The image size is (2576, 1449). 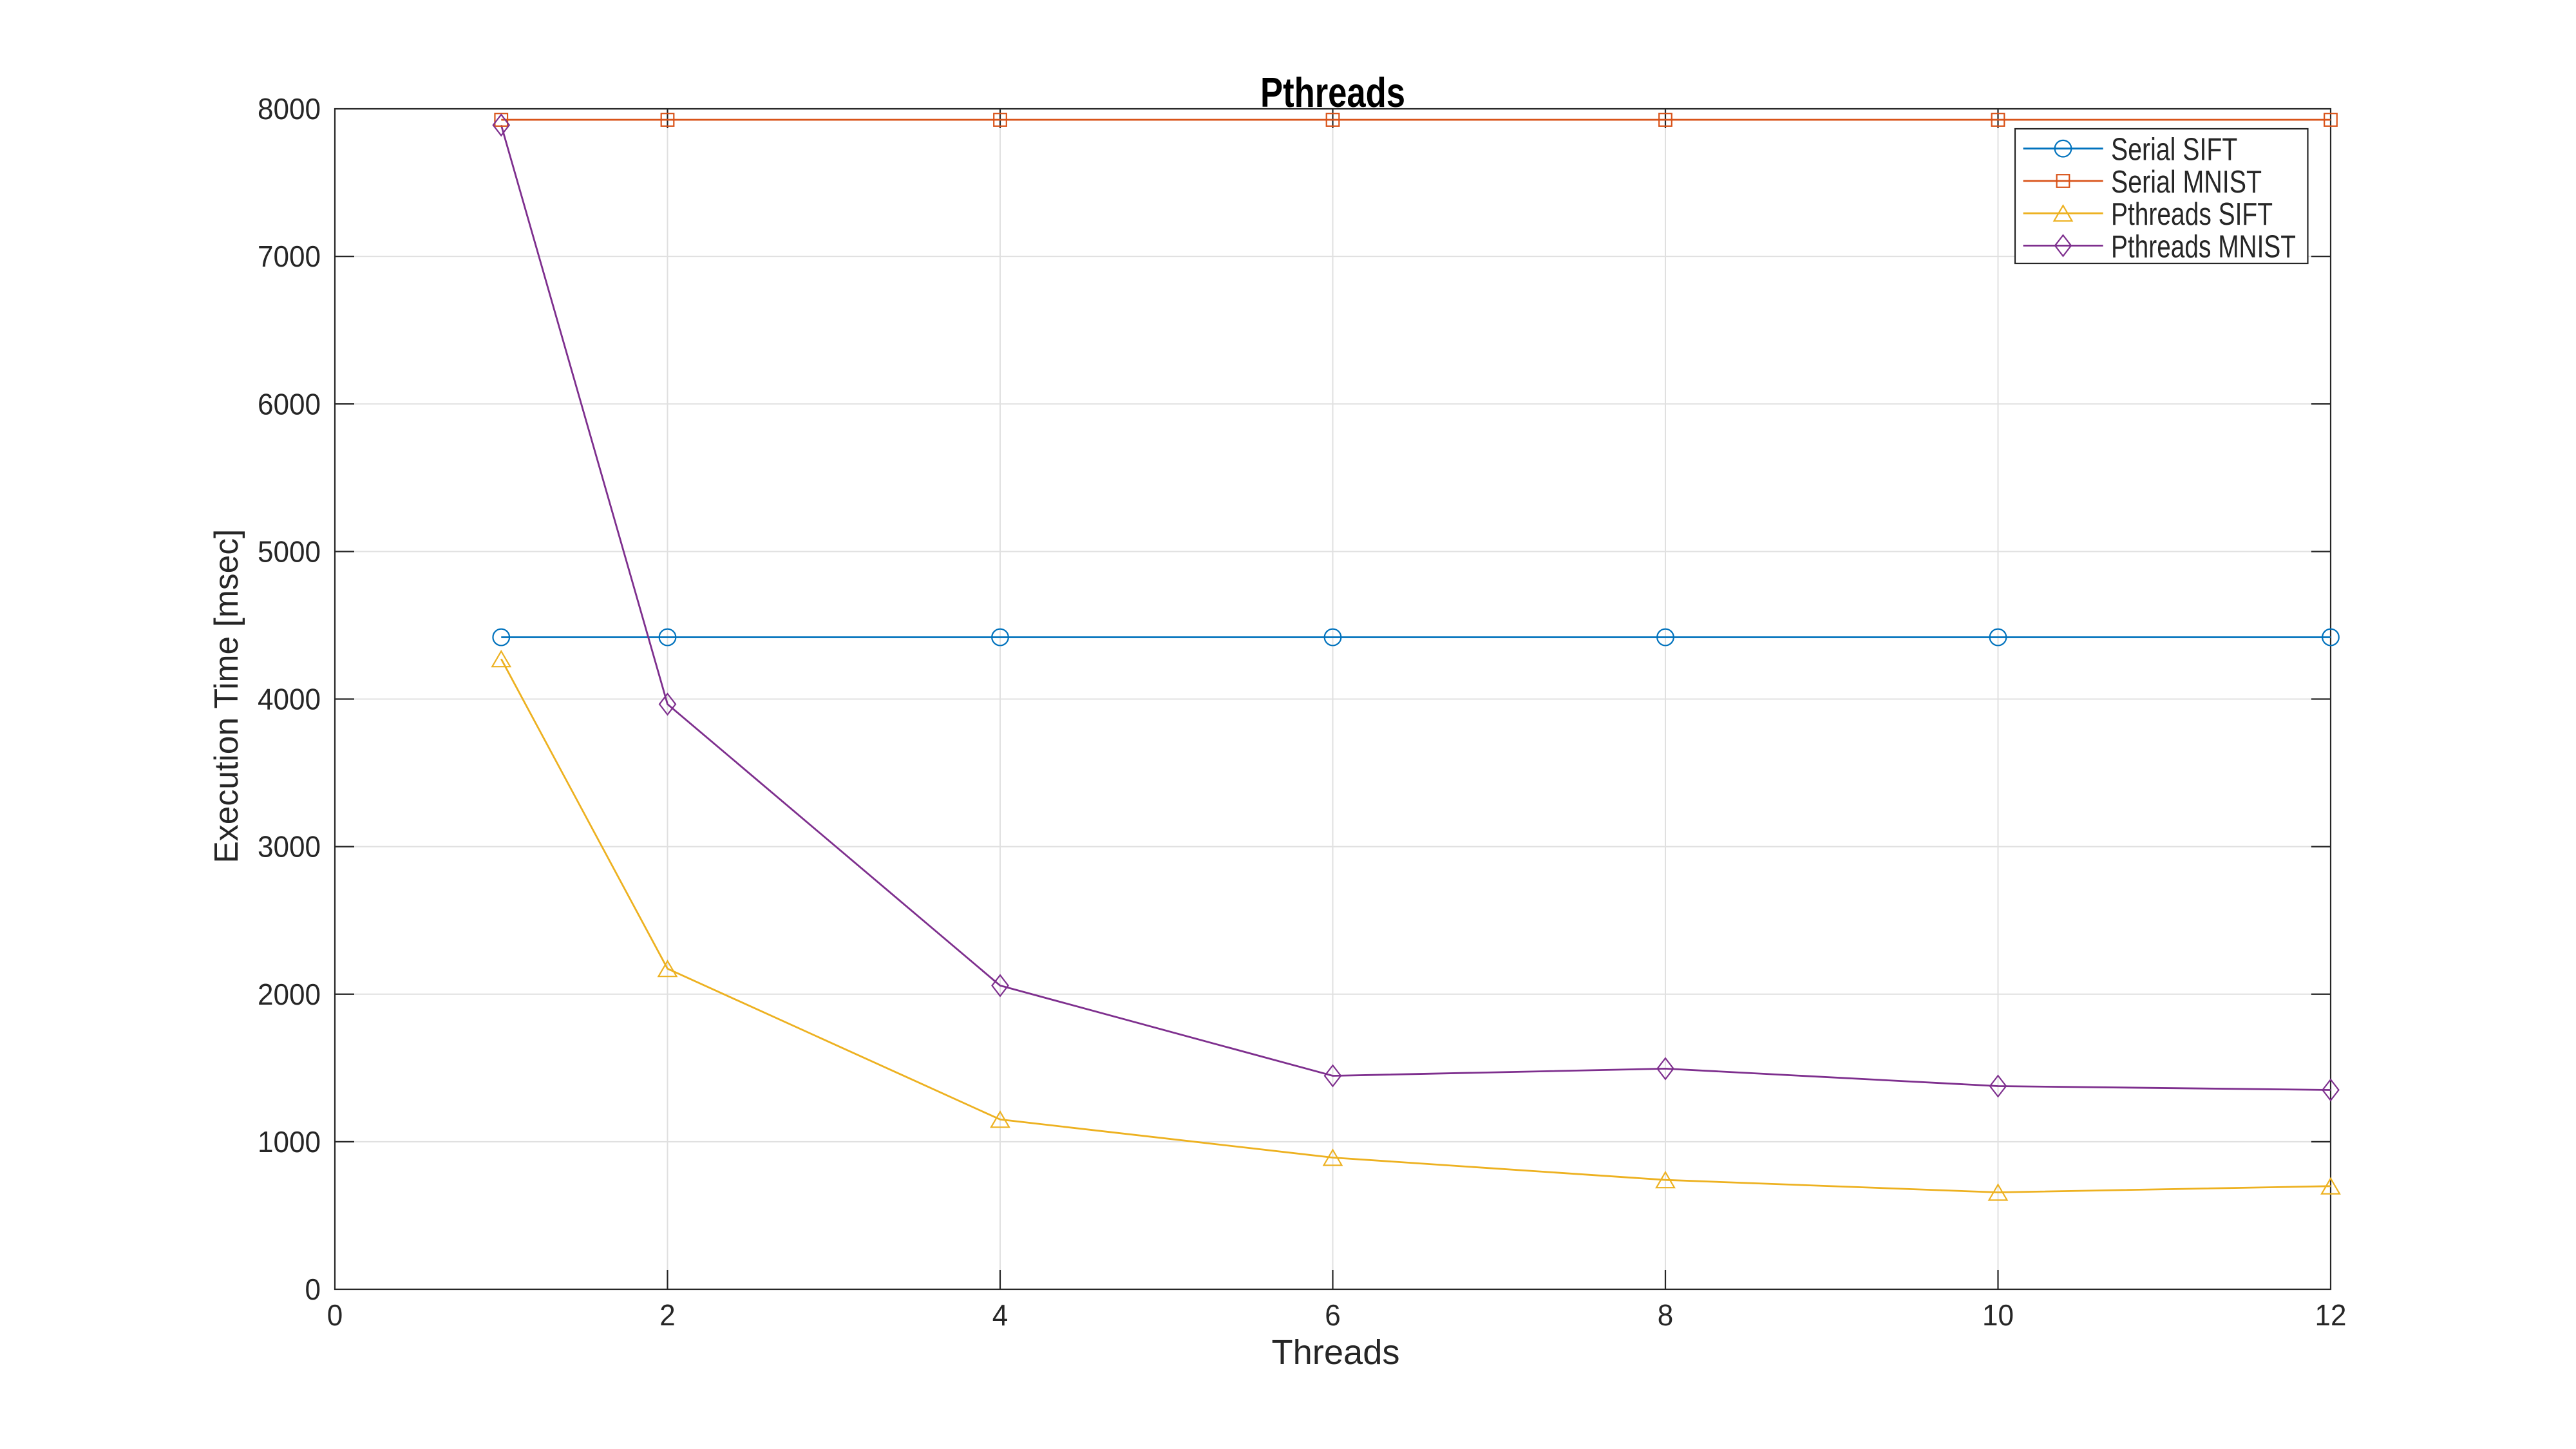 What do you see at coordinates (1666, 1315) in the screenshot?
I see `svg-text: 8` at bounding box center [1666, 1315].